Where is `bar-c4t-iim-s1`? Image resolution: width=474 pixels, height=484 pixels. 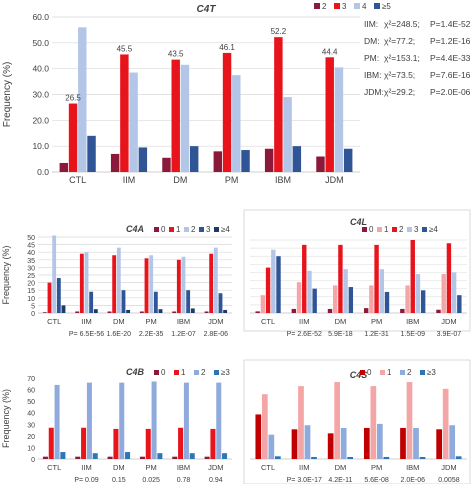 bar-c4t-iim-s1 is located at coordinates (124, 113).